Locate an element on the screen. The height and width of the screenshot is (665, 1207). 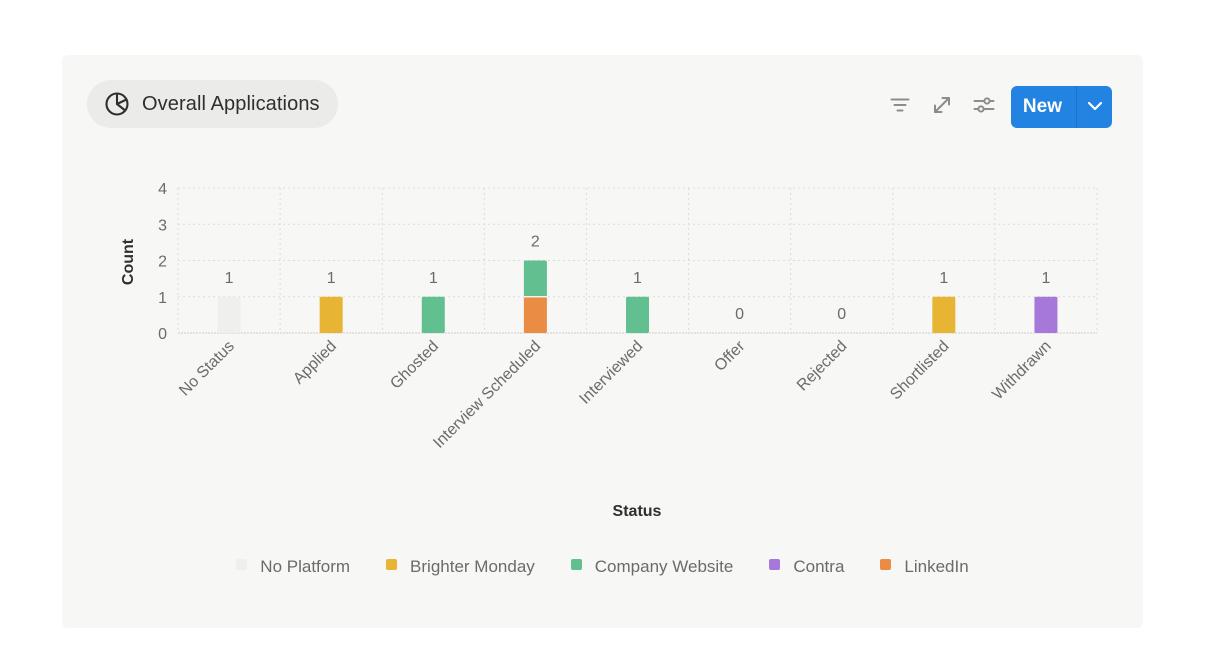
legend-item: Contra is located at coordinates (806, 567).